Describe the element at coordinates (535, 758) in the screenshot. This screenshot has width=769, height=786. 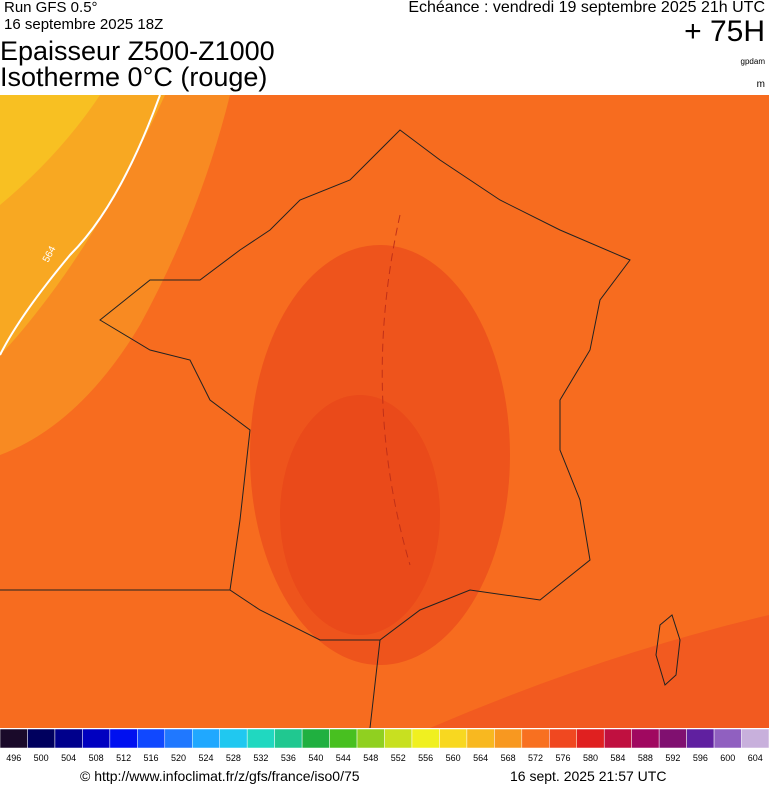
I see `scale-label: 572` at that location.